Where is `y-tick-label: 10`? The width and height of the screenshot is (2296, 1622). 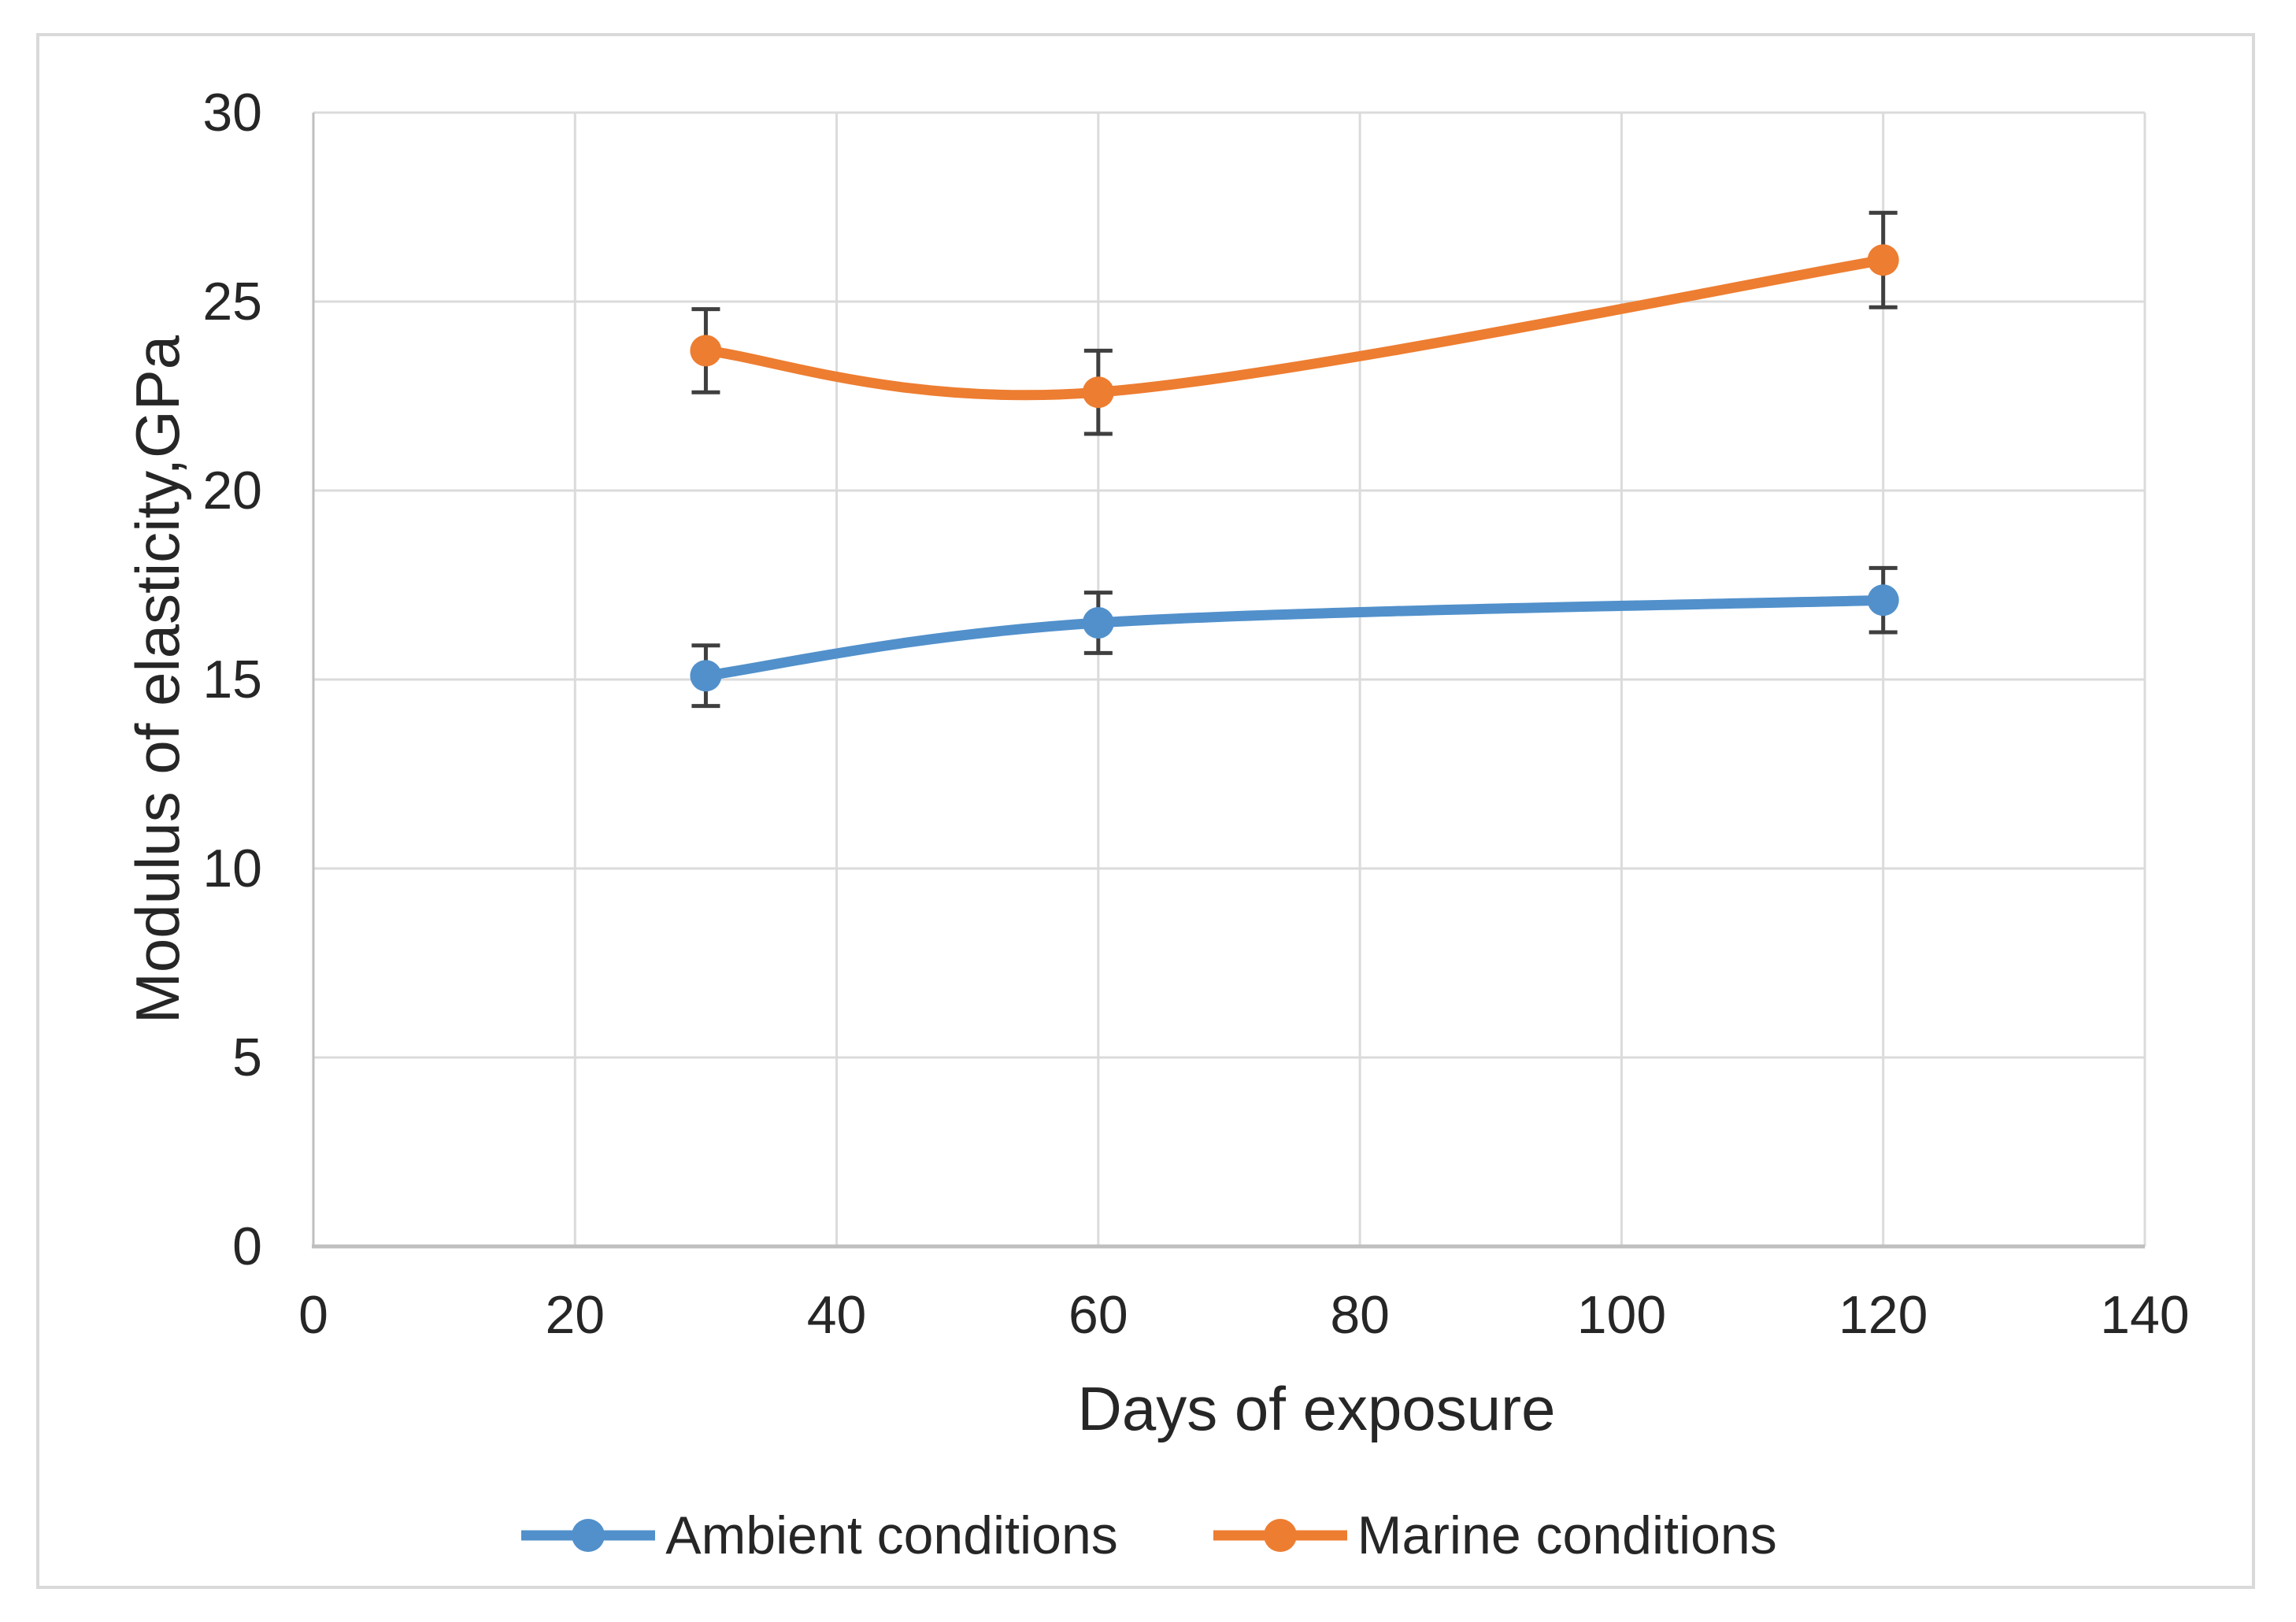 y-tick-label: 10 is located at coordinates (232, 869).